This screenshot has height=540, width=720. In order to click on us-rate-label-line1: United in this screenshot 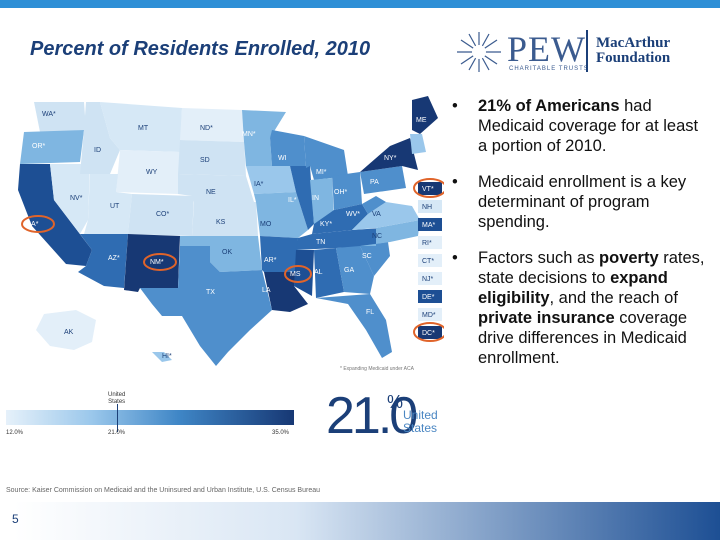, I will do `click(420, 415)`.